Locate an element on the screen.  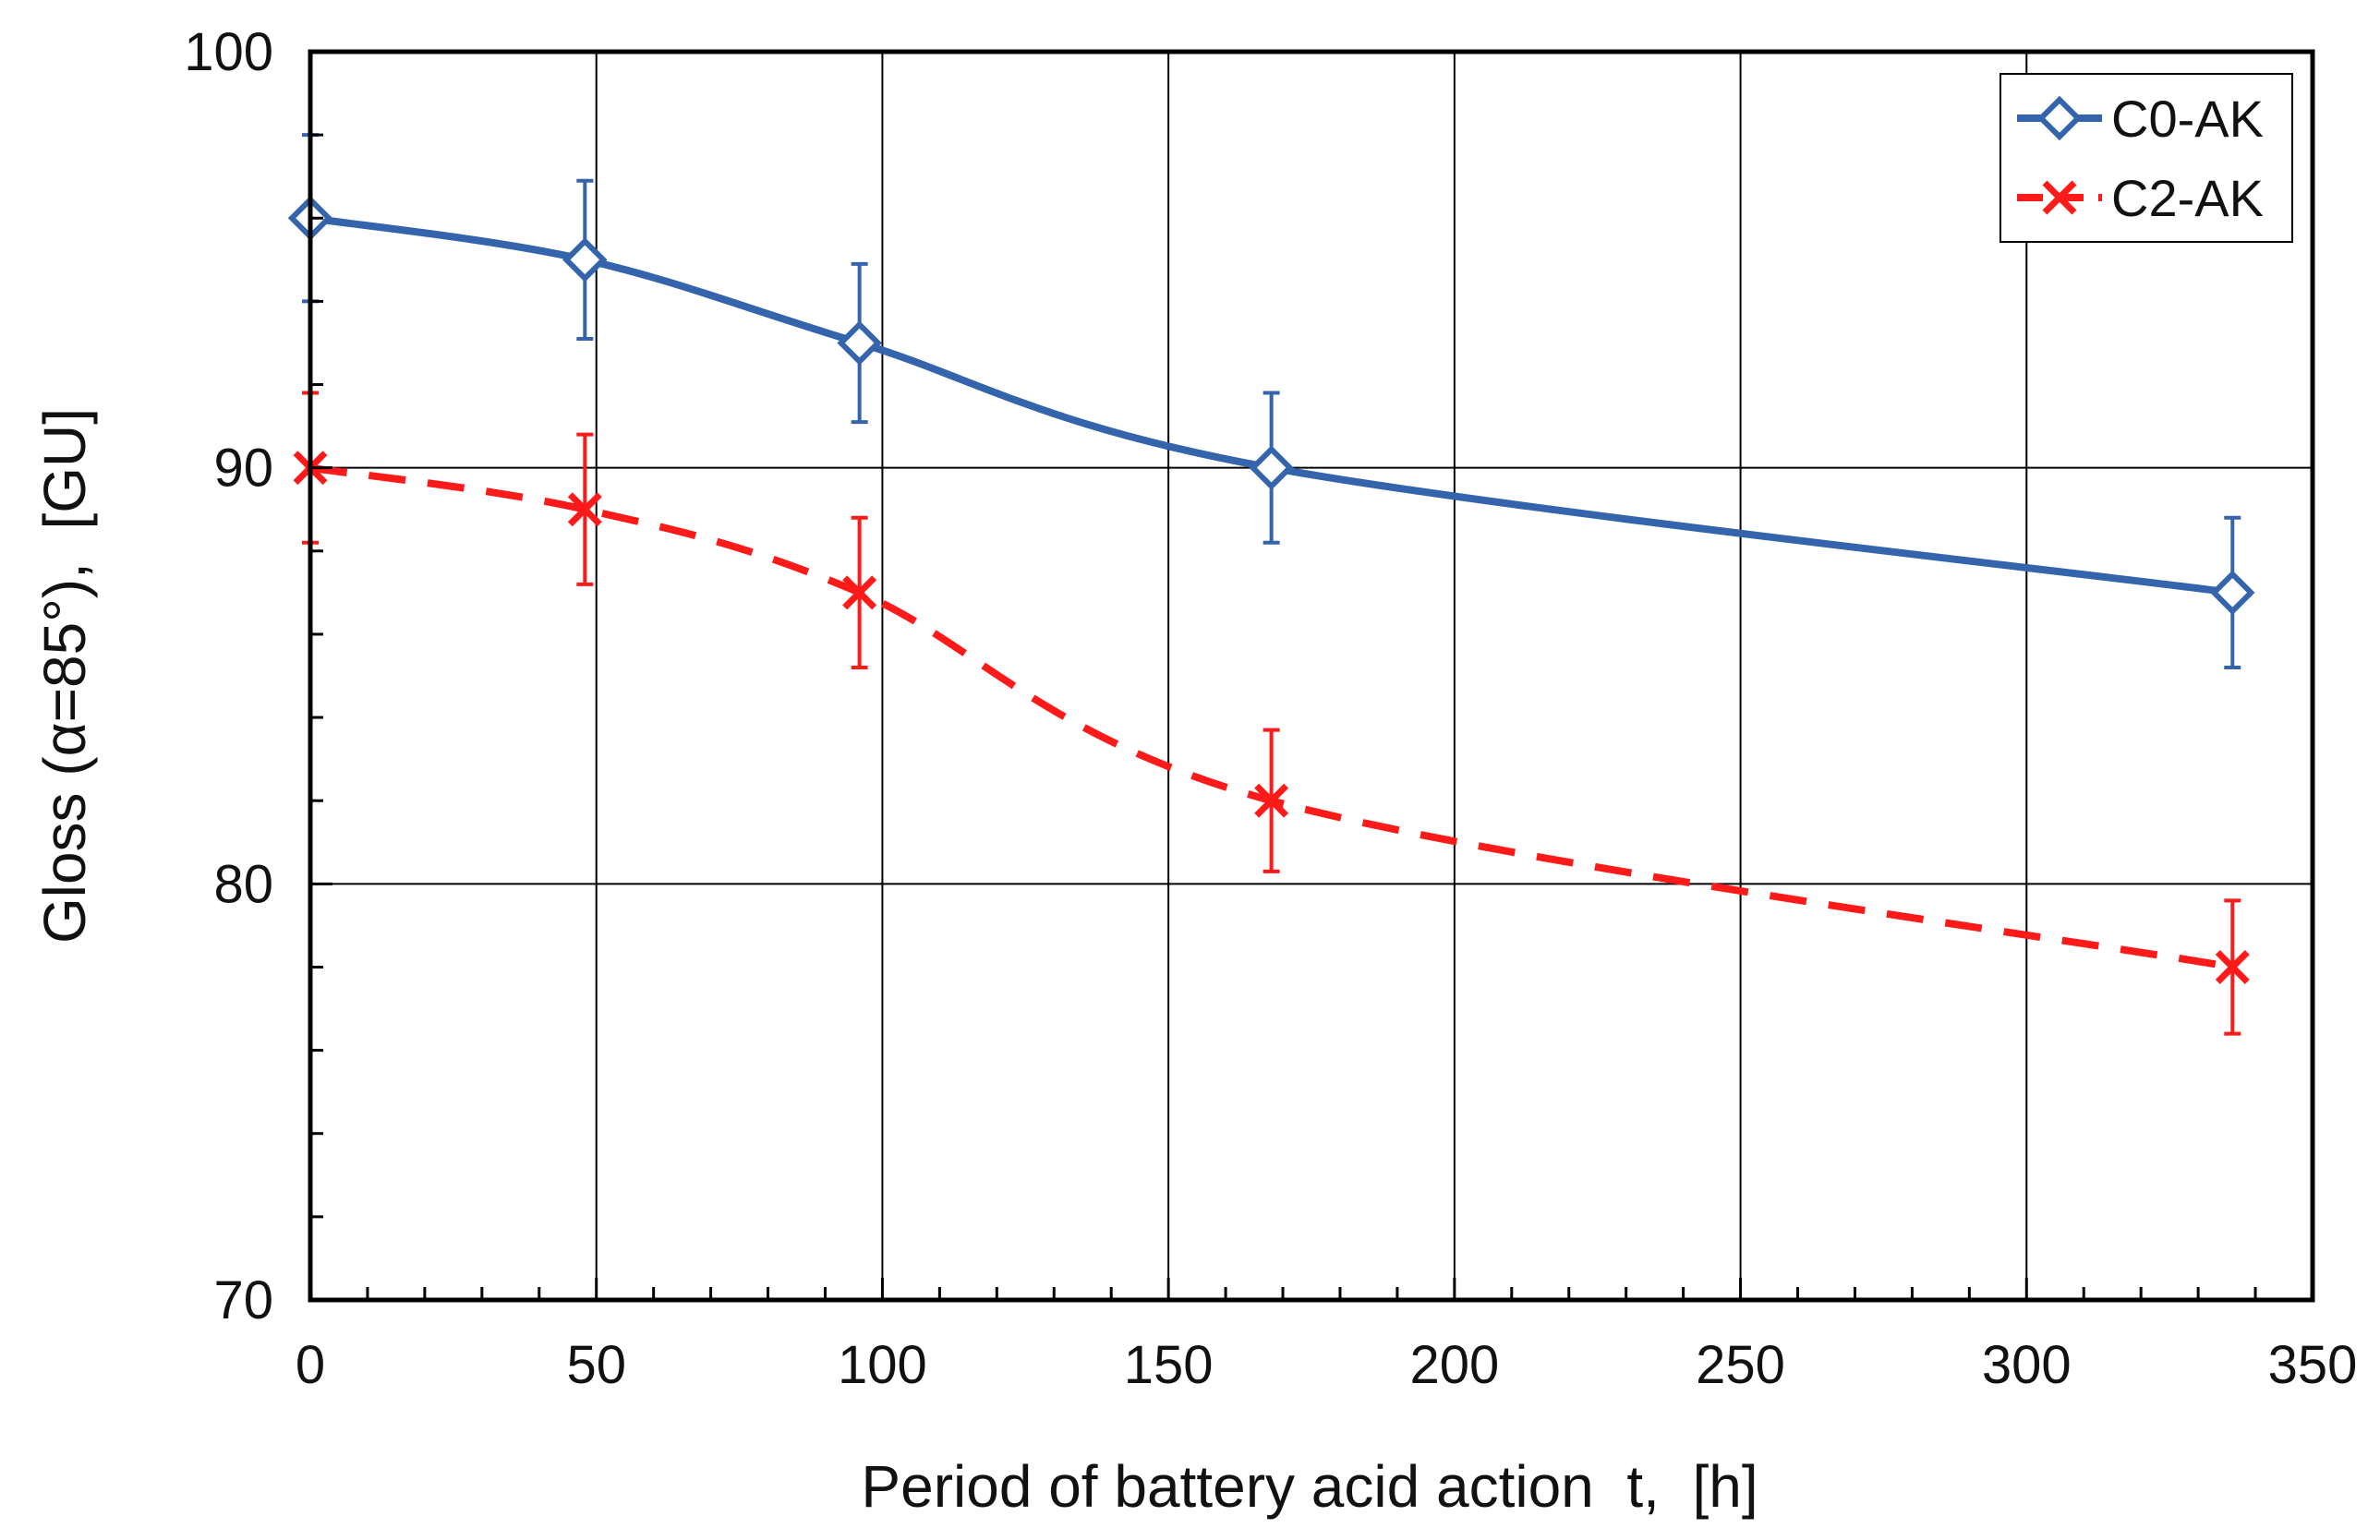
legend-label: C0-AK is located at coordinates (2187, 119).